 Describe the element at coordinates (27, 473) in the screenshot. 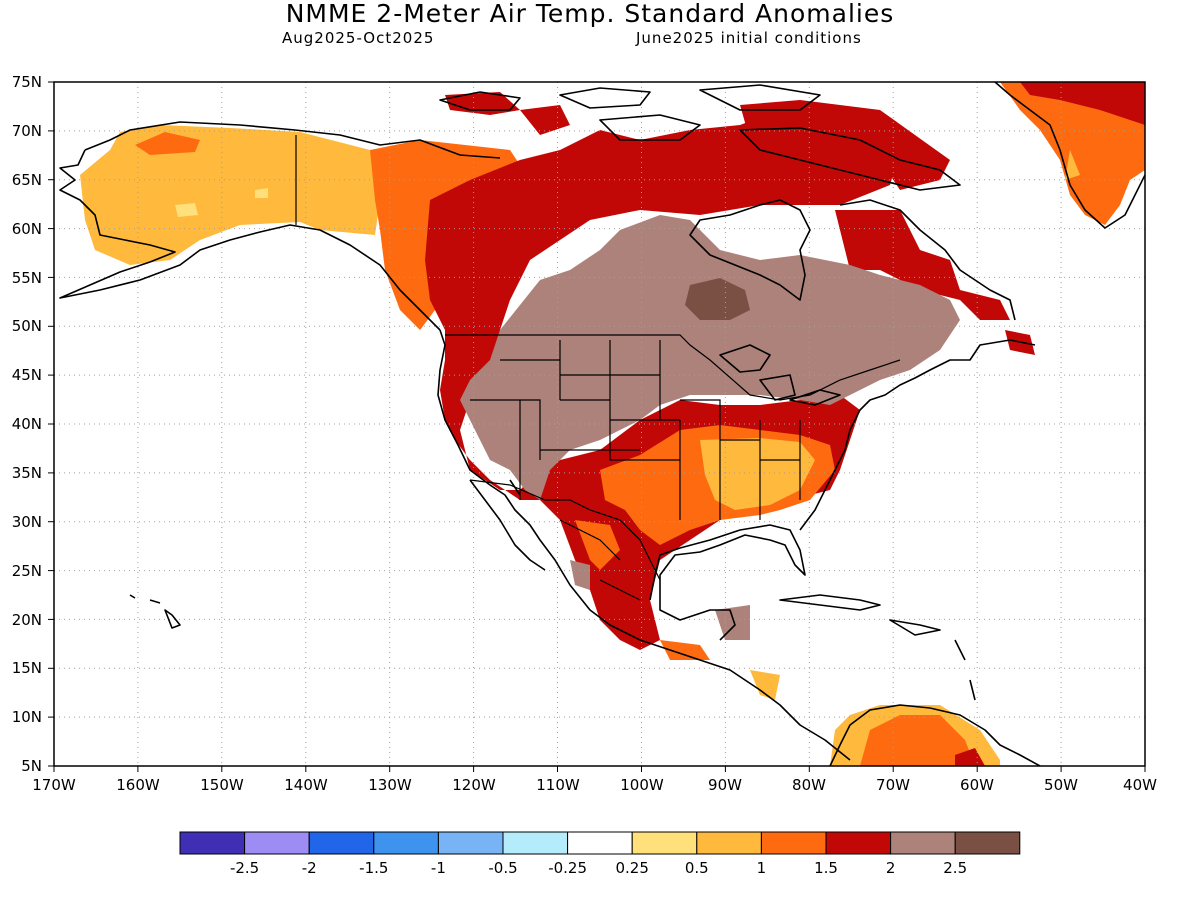

I see `lat-label: 35N` at that location.